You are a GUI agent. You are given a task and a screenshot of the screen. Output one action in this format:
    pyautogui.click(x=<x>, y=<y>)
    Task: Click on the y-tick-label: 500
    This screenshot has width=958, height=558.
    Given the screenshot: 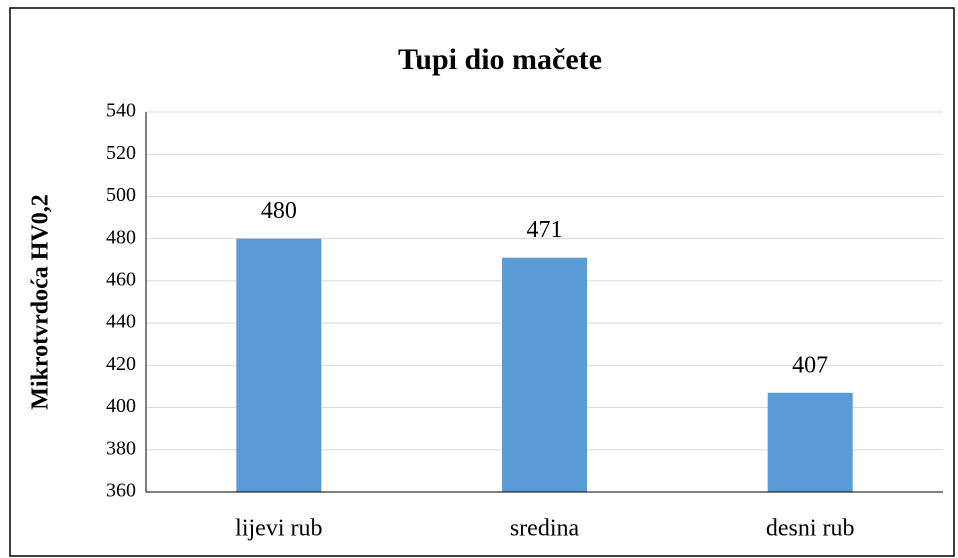 What is the action you would take?
    pyautogui.click(x=121, y=195)
    